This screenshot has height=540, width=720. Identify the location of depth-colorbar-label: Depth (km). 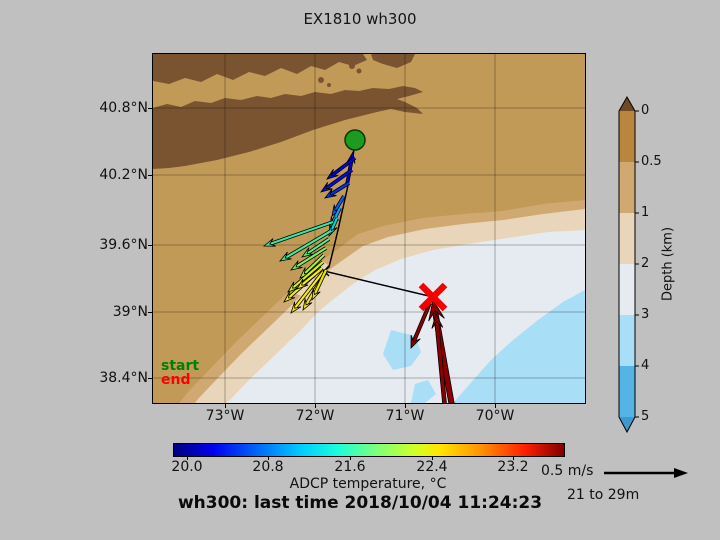
(668, 264).